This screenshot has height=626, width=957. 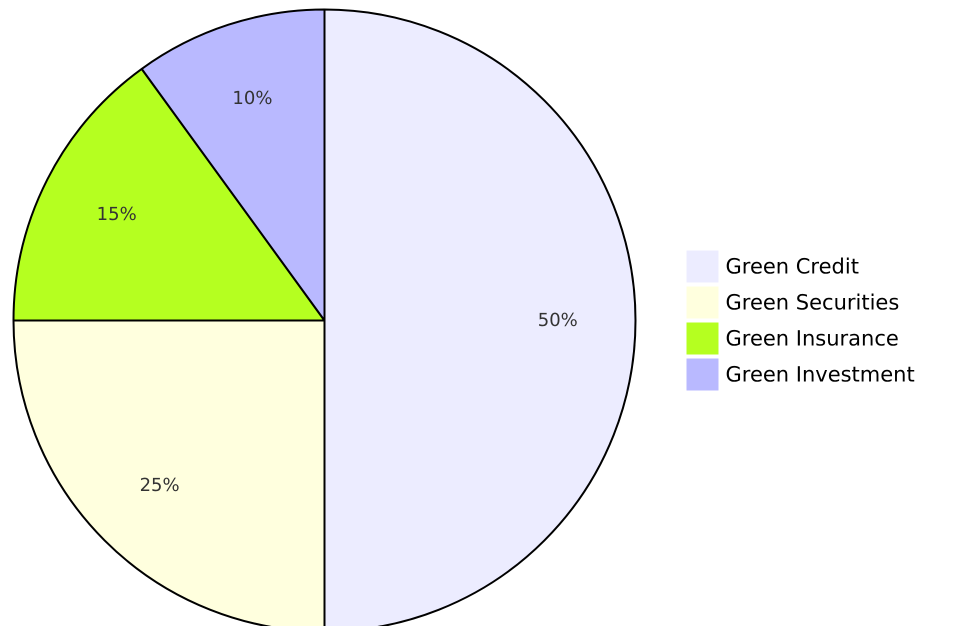 What do you see at coordinates (160, 485) in the screenshot?
I see `data-label: 25%` at bounding box center [160, 485].